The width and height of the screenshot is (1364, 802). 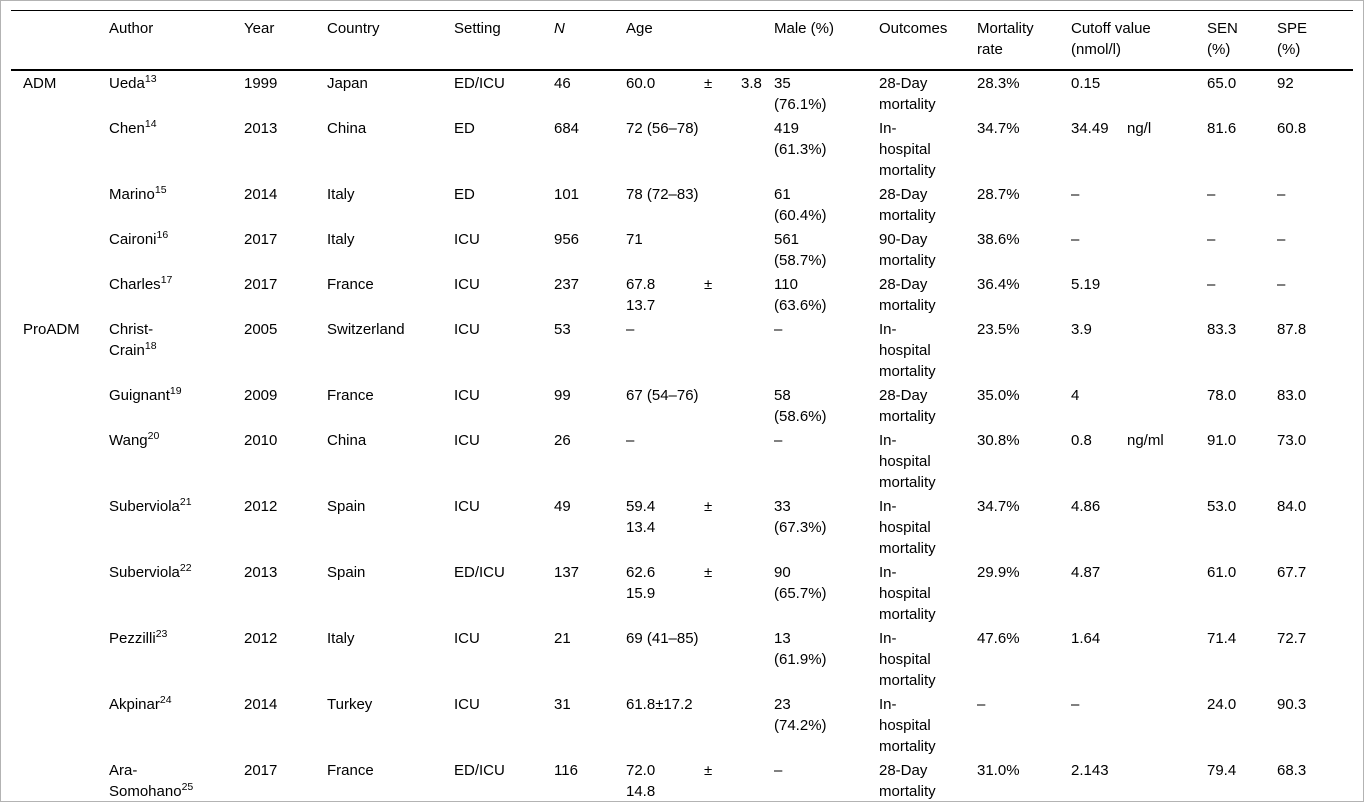 What do you see at coordinates (1222, 329) in the screenshot?
I see `sen-cell: 83.3` at bounding box center [1222, 329].